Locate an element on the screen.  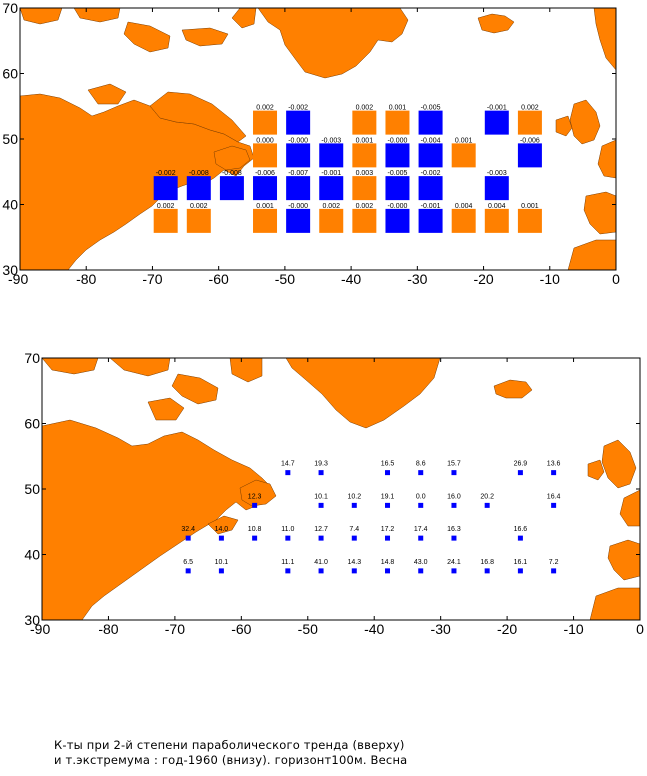
extremum-label: 26.9 is located at coordinates (521, 464).